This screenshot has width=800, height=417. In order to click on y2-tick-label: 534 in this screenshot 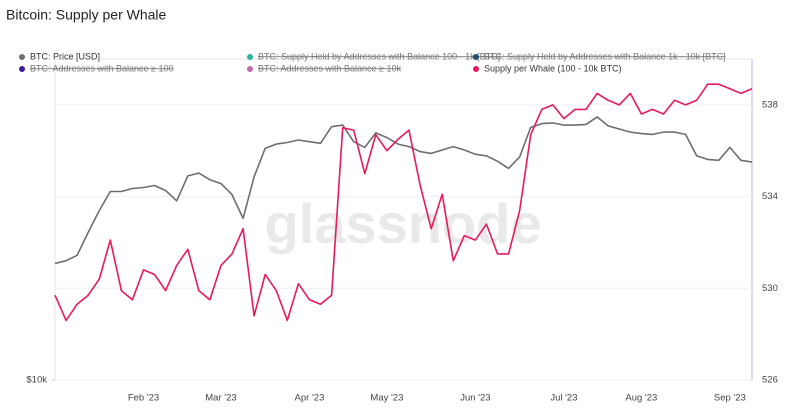, I will do `click(770, 196)`.